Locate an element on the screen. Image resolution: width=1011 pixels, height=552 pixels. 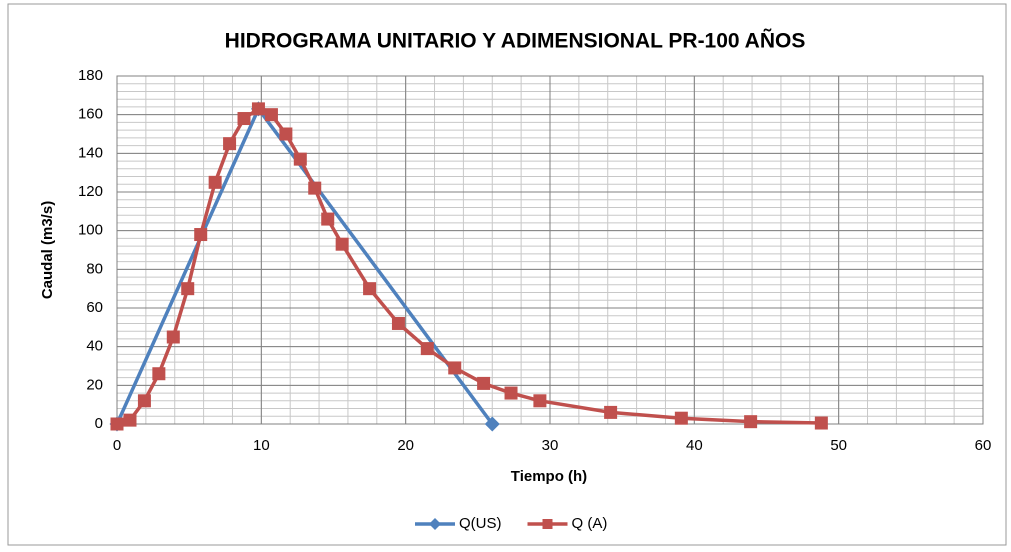
x-axis-label: Tiempo (h) is located at coordinates (549, 476).